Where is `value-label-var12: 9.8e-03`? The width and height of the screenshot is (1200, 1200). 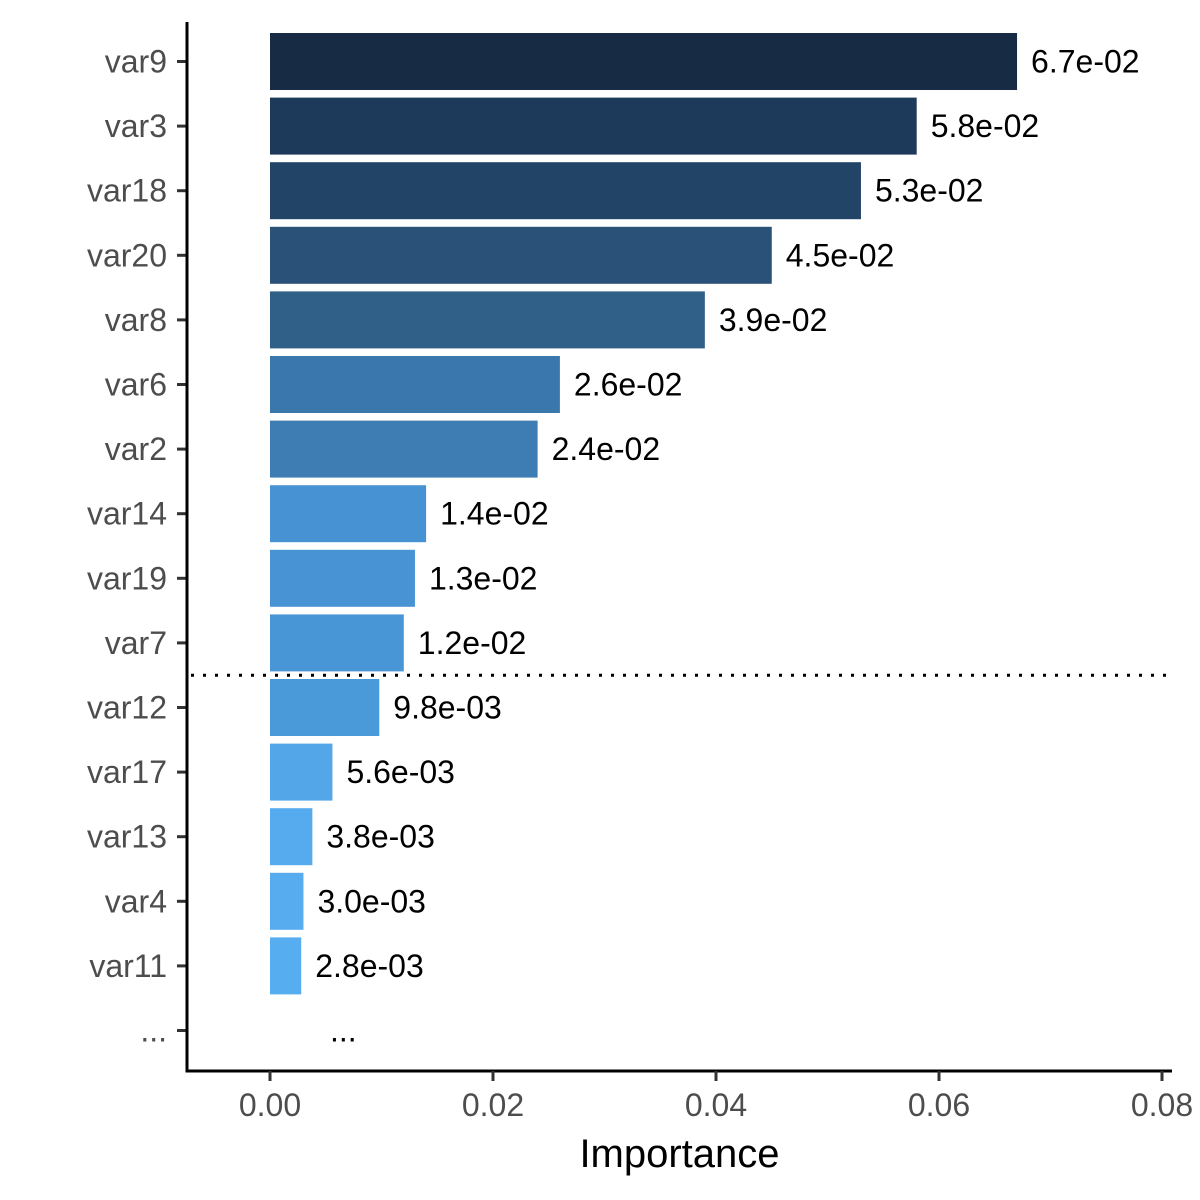 value-label-var12: 9.8e-03 is located at coordinates (447, 708).